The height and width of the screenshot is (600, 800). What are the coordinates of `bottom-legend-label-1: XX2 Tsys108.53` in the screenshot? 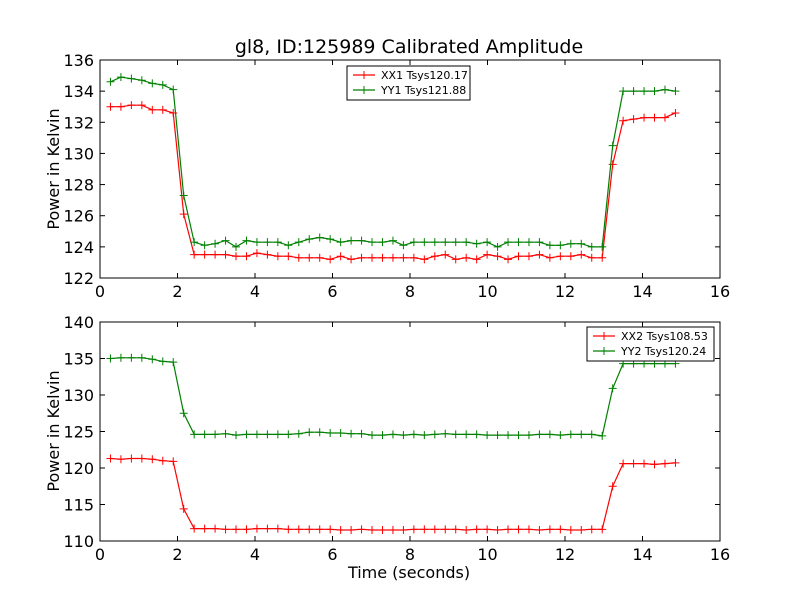 It's located at (664, 336).